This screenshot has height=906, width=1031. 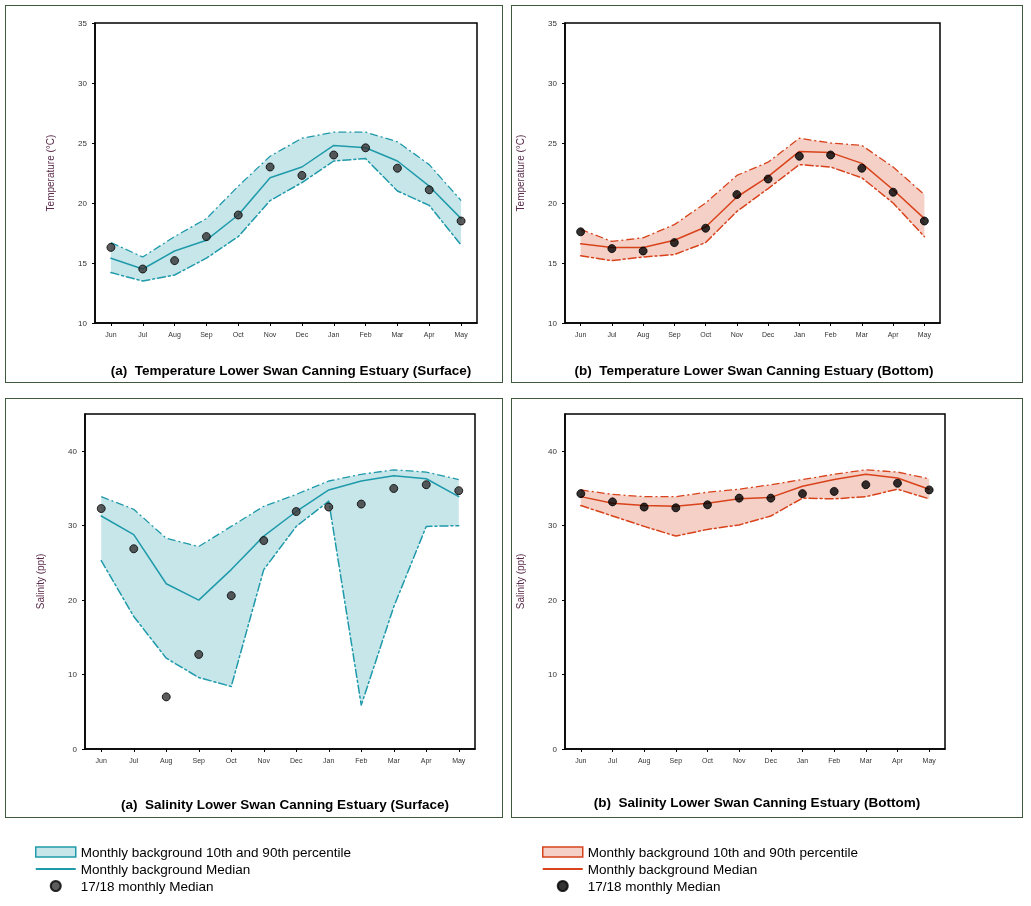 I want to click on text: (b) Temperature Lower Swan Canning Estuary (Bottom), so click(x=754, y=370).